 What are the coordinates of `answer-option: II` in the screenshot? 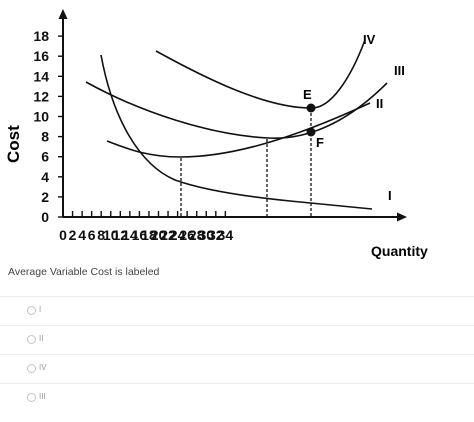 It's located at (237, 339).